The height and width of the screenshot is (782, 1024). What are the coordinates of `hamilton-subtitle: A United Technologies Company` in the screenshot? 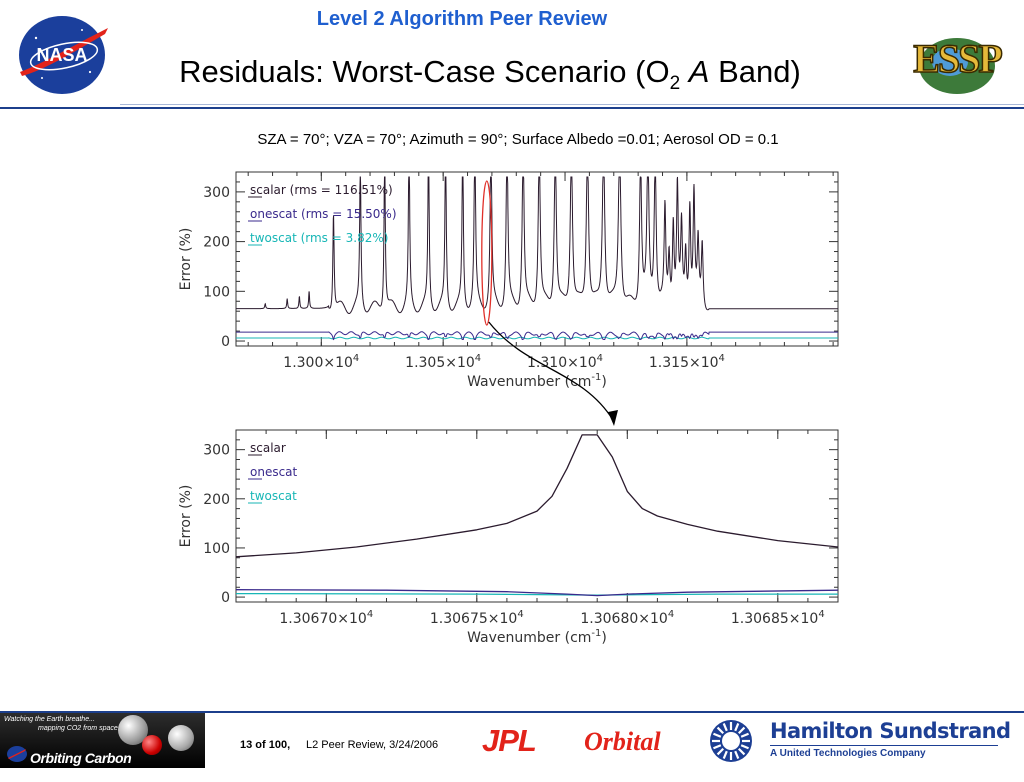 It's located at (848, 753).